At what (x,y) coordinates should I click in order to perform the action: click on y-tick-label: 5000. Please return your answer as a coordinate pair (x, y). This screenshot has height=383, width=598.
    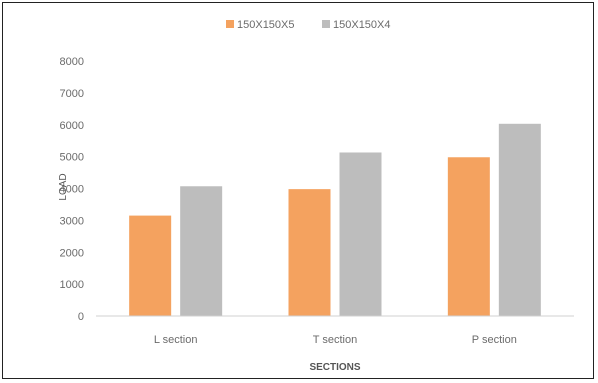
    Looking at the image, I should click on (72, 158).